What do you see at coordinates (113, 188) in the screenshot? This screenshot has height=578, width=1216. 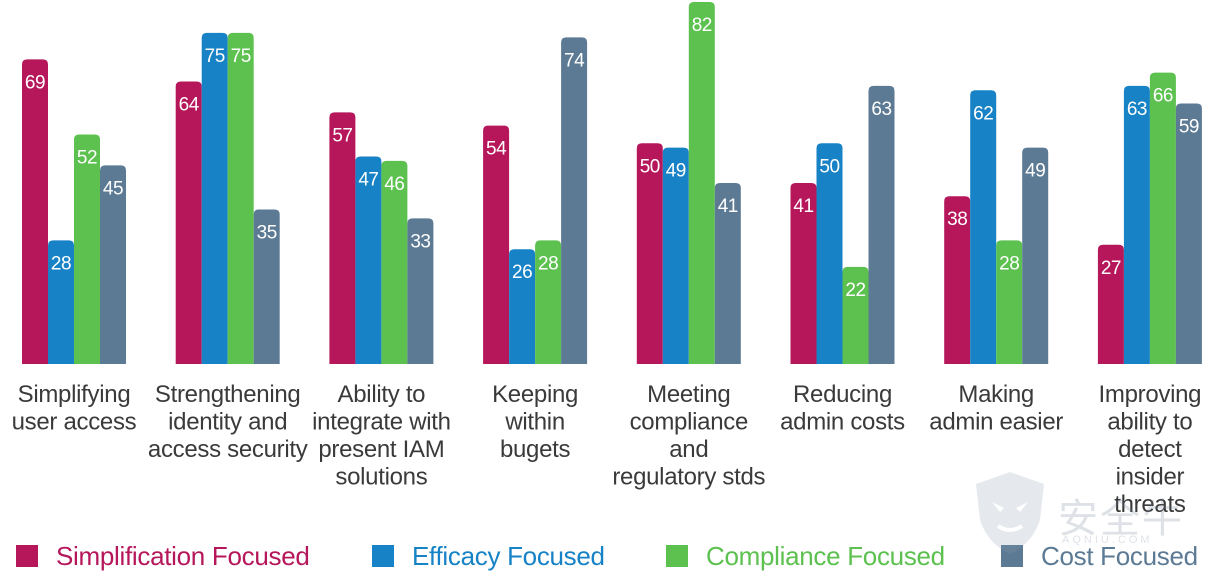 I see `data-label: 45` at bounding box center [113, 188].